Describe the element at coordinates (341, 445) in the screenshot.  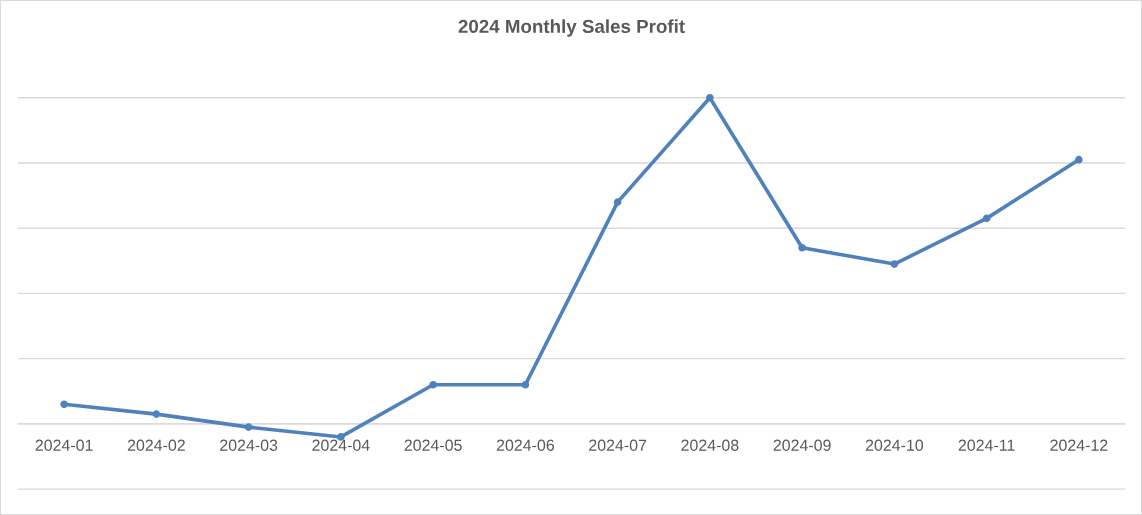
I see `x-tick-label: 2024-04` at that location.